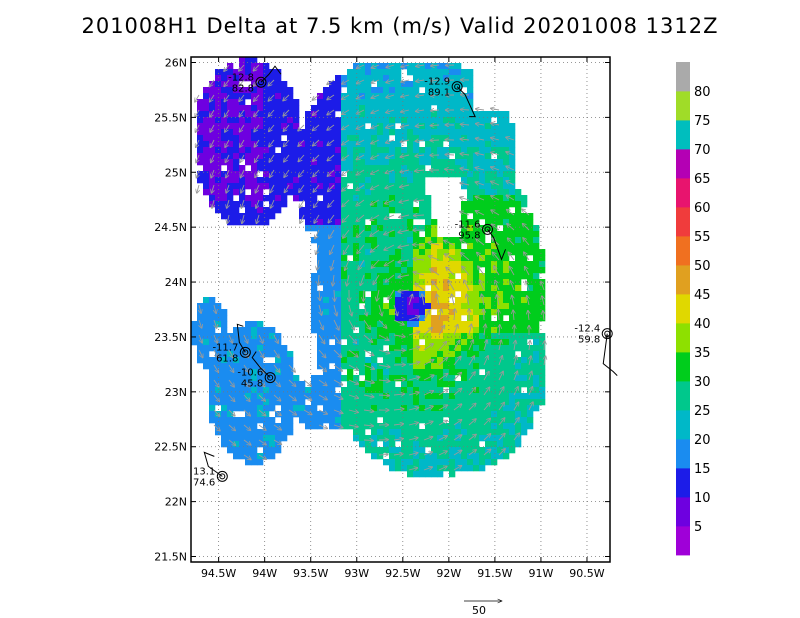  What do you see at coordinates (480, 240) in the screenshot?
I see `observation: -11.695.8` at bounding box center [480, 240].